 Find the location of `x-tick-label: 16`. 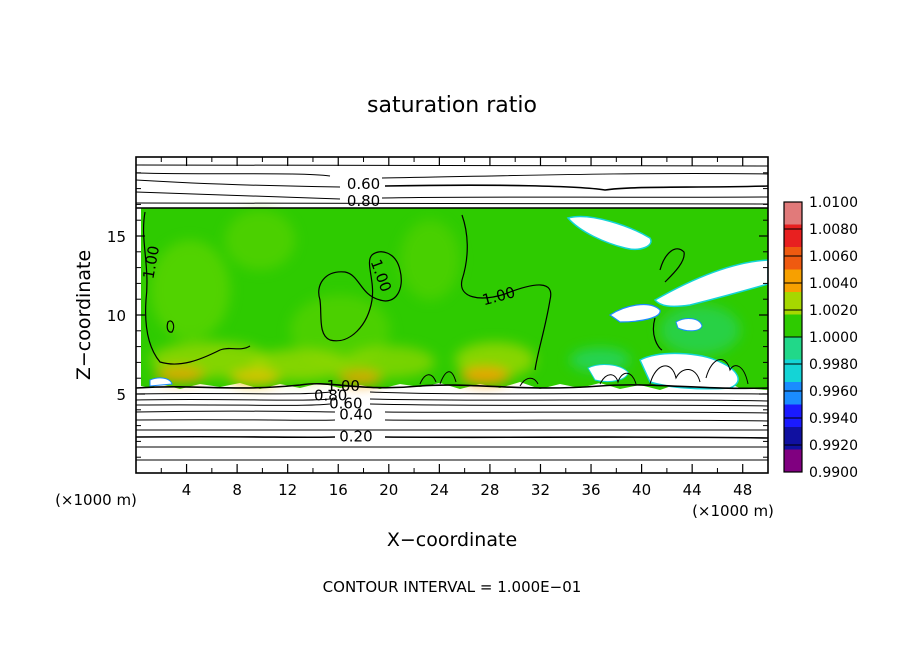

x-tick-label: 16 is located at coordinates (338, 490).